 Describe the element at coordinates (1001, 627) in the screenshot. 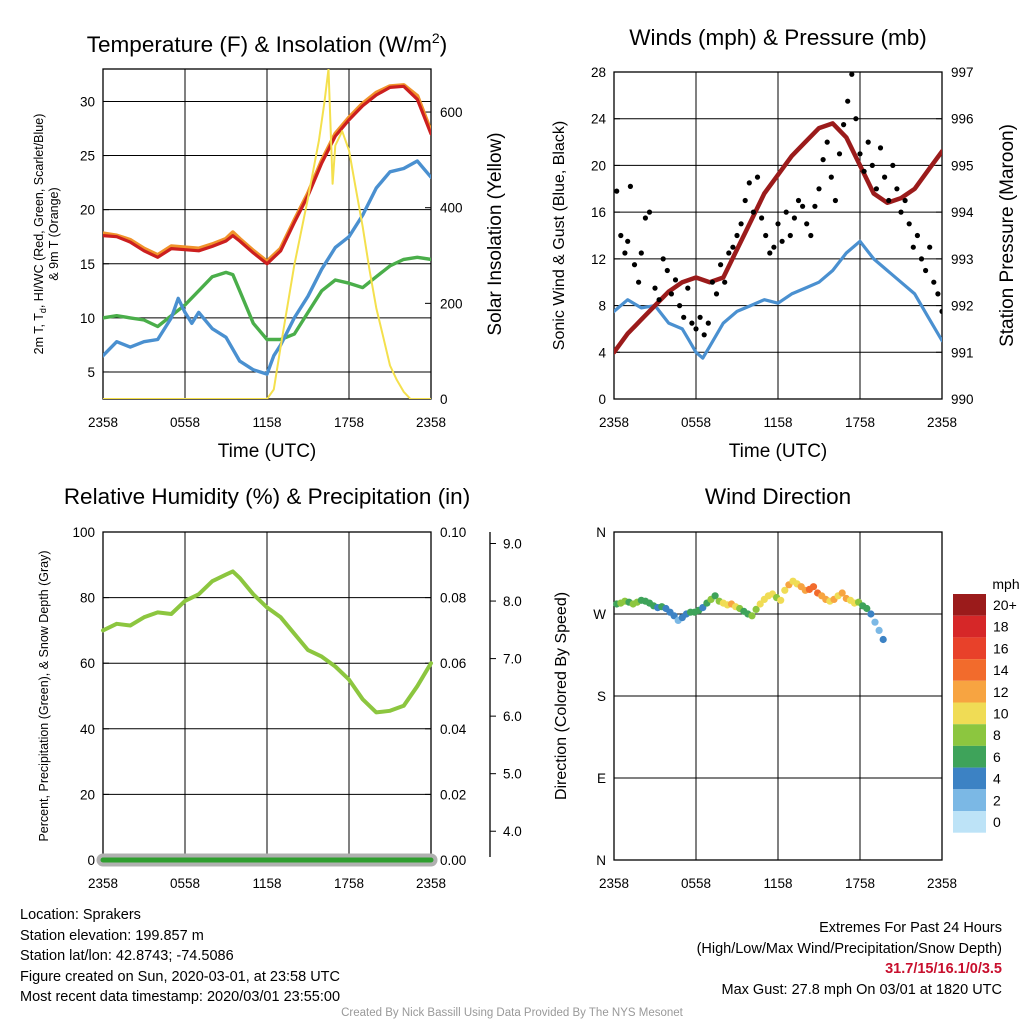

I see `legend-label: 18` at that location.